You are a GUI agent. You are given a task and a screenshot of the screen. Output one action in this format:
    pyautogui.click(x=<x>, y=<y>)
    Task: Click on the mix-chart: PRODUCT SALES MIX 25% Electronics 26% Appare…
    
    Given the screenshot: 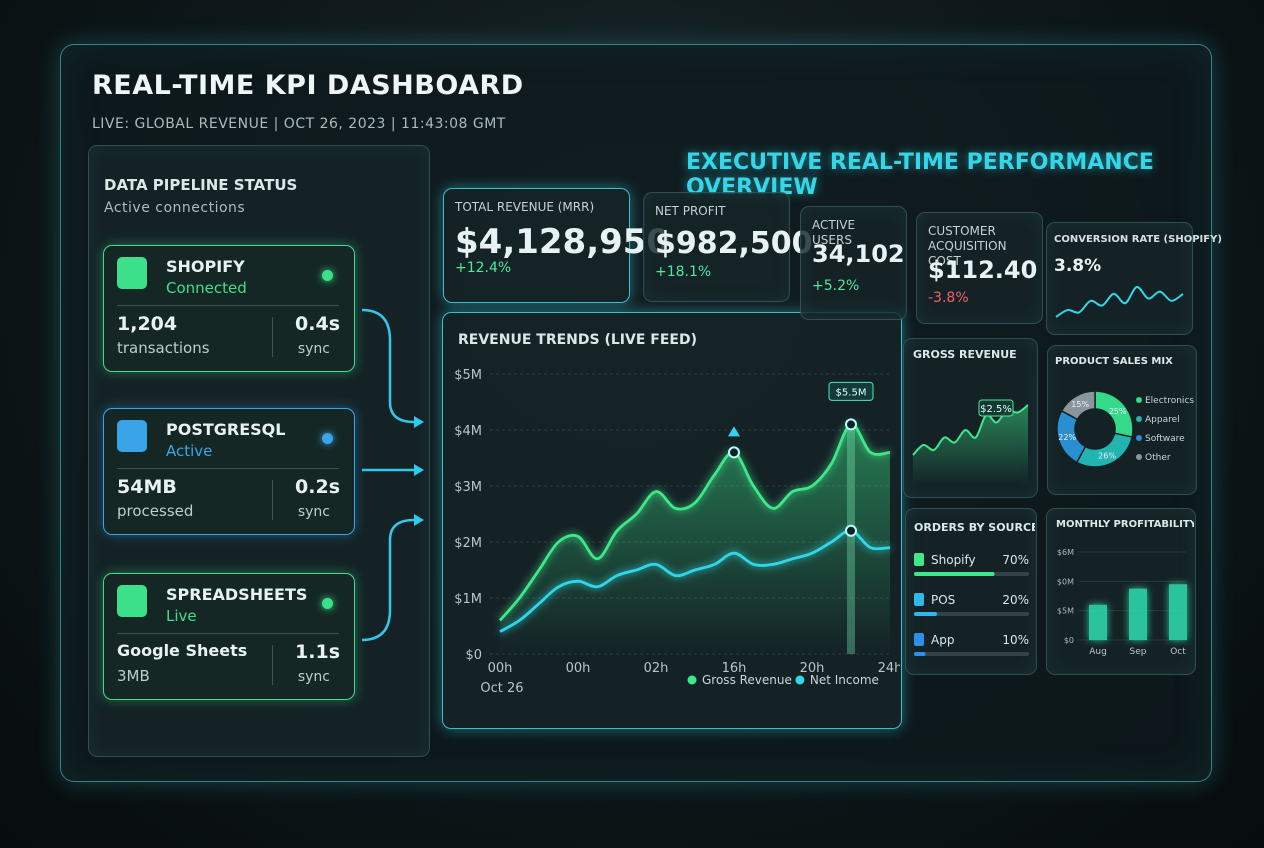 What is the action you would take?
    pyautogui.click(x=1124, y=412)
    